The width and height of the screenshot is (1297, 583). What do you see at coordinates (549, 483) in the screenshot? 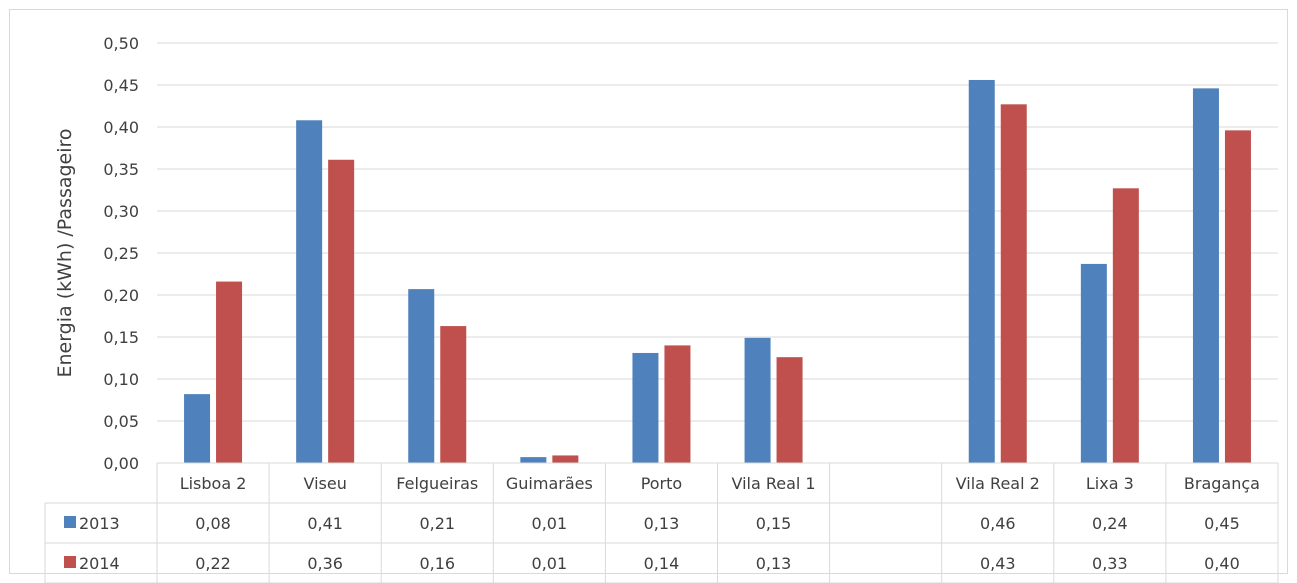
I see `category-label: Guimarães` at bounding box center [549, 483].